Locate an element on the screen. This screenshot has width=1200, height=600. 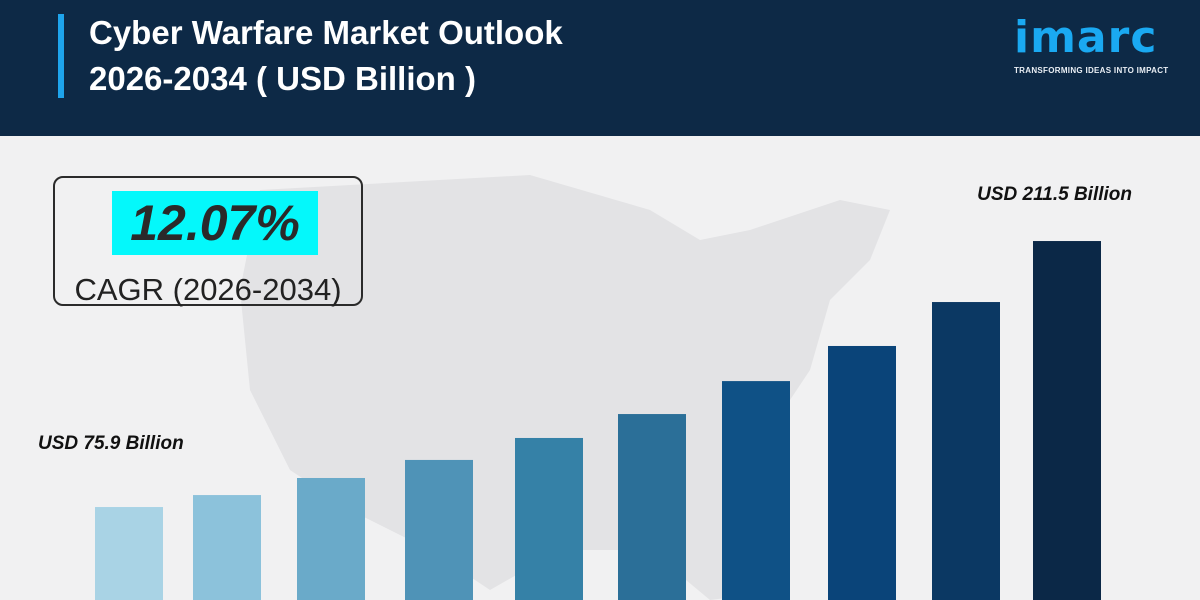
imarc-logo: imarc TRANSFORMING IDEAS INTO IMPACT is located at coordinates (1094, 43).